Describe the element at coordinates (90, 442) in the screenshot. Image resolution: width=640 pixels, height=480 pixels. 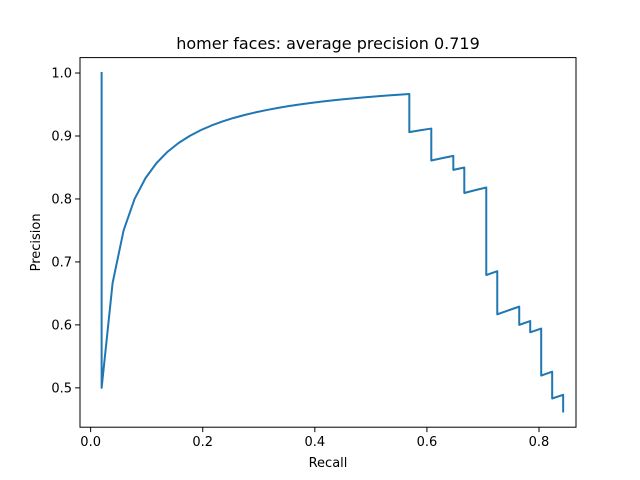
I see `x-tick-label: 0.0` at that location.